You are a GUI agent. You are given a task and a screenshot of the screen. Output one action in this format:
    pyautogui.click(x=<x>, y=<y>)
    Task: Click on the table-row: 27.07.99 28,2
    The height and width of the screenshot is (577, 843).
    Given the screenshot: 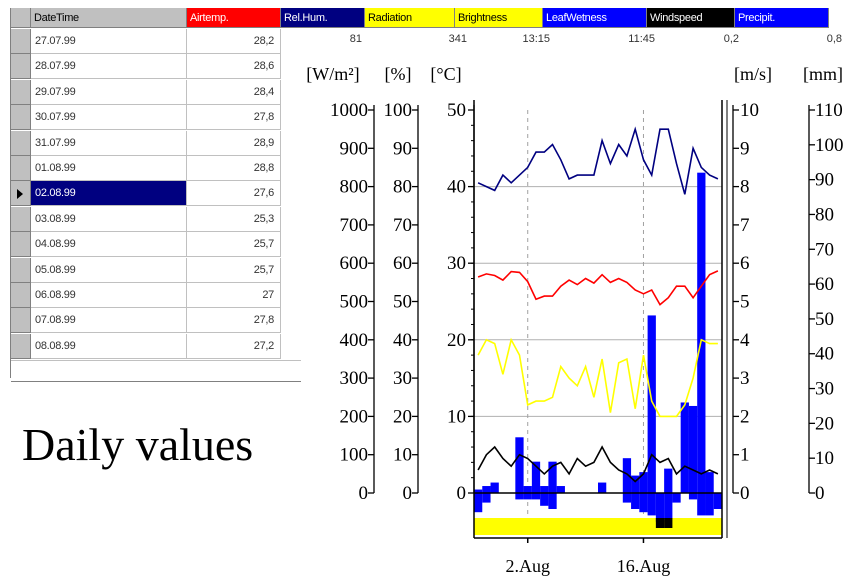 What is the action you would take?
    pyautogui.click(x=146, y=41)
    